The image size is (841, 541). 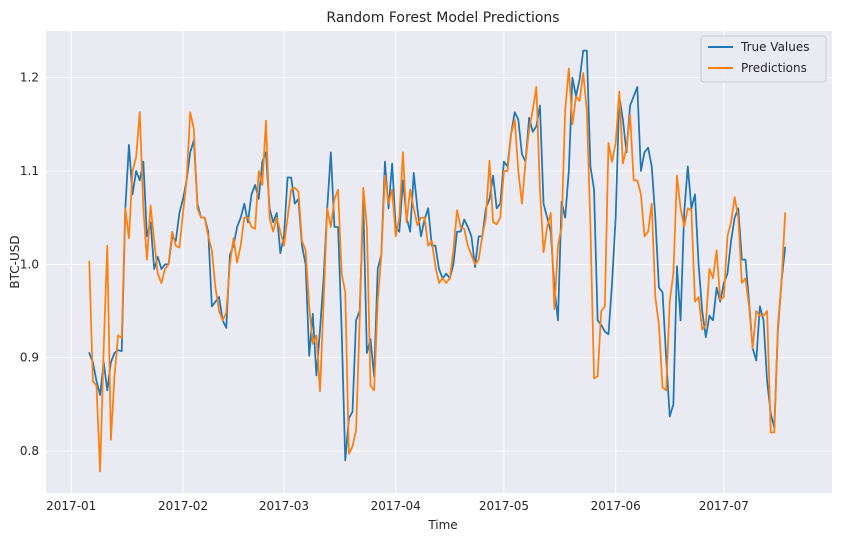 What do you see at coordinates (284, 506) in the screenshot?
I see `x-tick-label: 2017-03` at bounding box center [284, 506].